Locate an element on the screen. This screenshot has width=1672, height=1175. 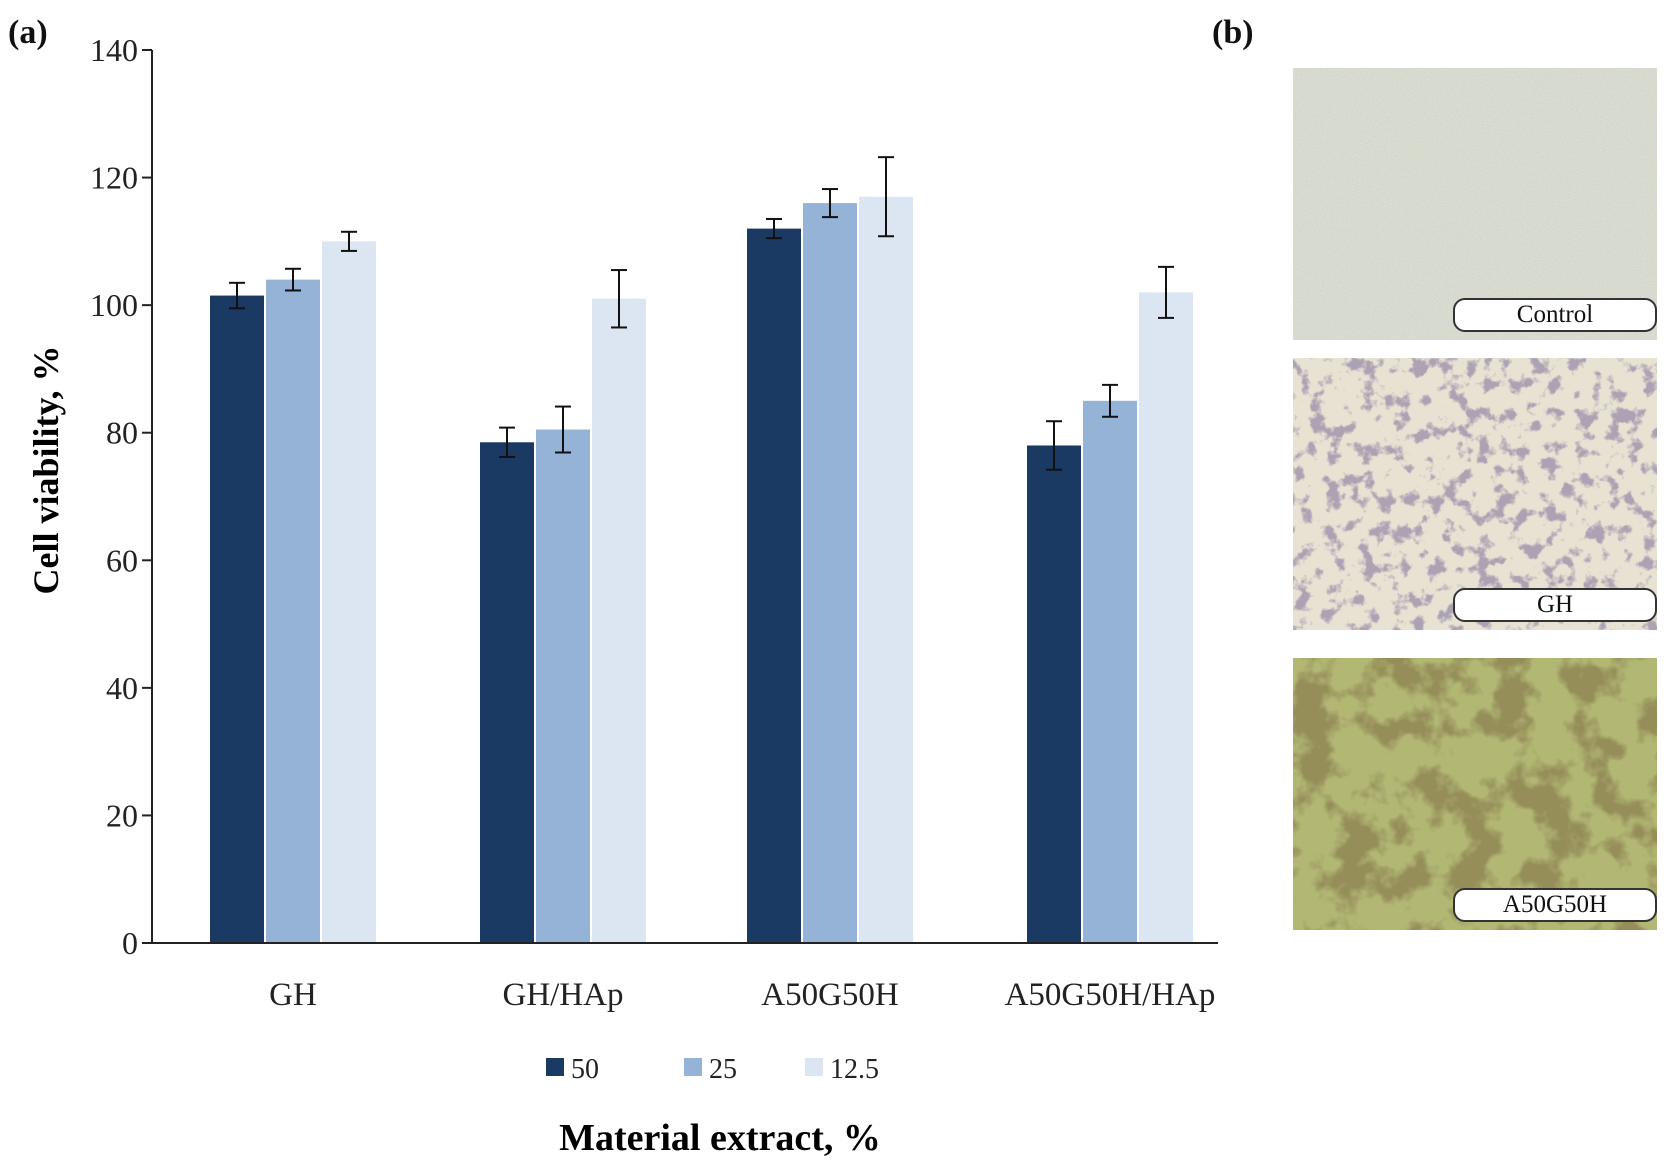
micrograph-gh: GH is located at coordinates (1475, 494).